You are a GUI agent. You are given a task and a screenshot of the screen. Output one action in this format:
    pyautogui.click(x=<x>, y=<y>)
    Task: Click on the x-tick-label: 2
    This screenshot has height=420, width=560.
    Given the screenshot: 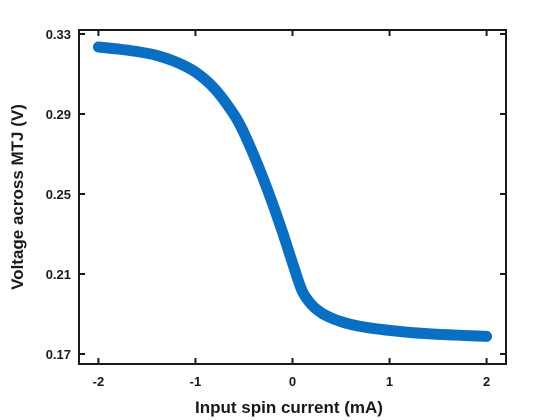 What is the action you would take?
    pyautogui.click(x=486, y=381)
    